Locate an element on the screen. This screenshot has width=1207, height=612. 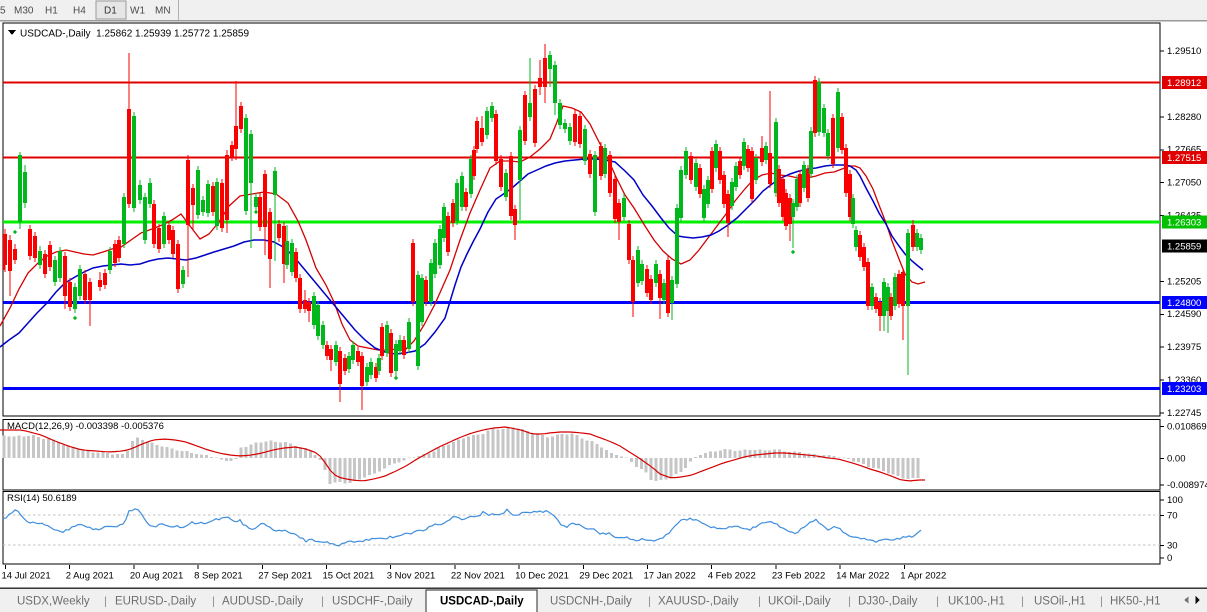
svg-text: 10 Dec 2021 is located at coordinates (542, 576).